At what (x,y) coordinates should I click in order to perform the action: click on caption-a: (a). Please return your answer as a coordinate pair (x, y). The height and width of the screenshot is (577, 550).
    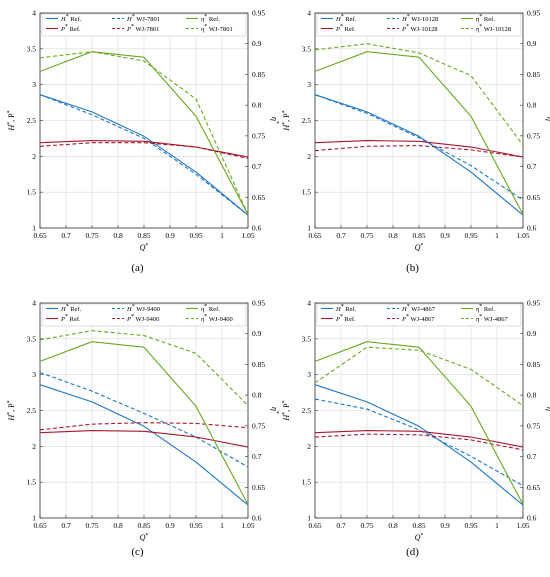
    Looking at the image, I should click on (137, 268).